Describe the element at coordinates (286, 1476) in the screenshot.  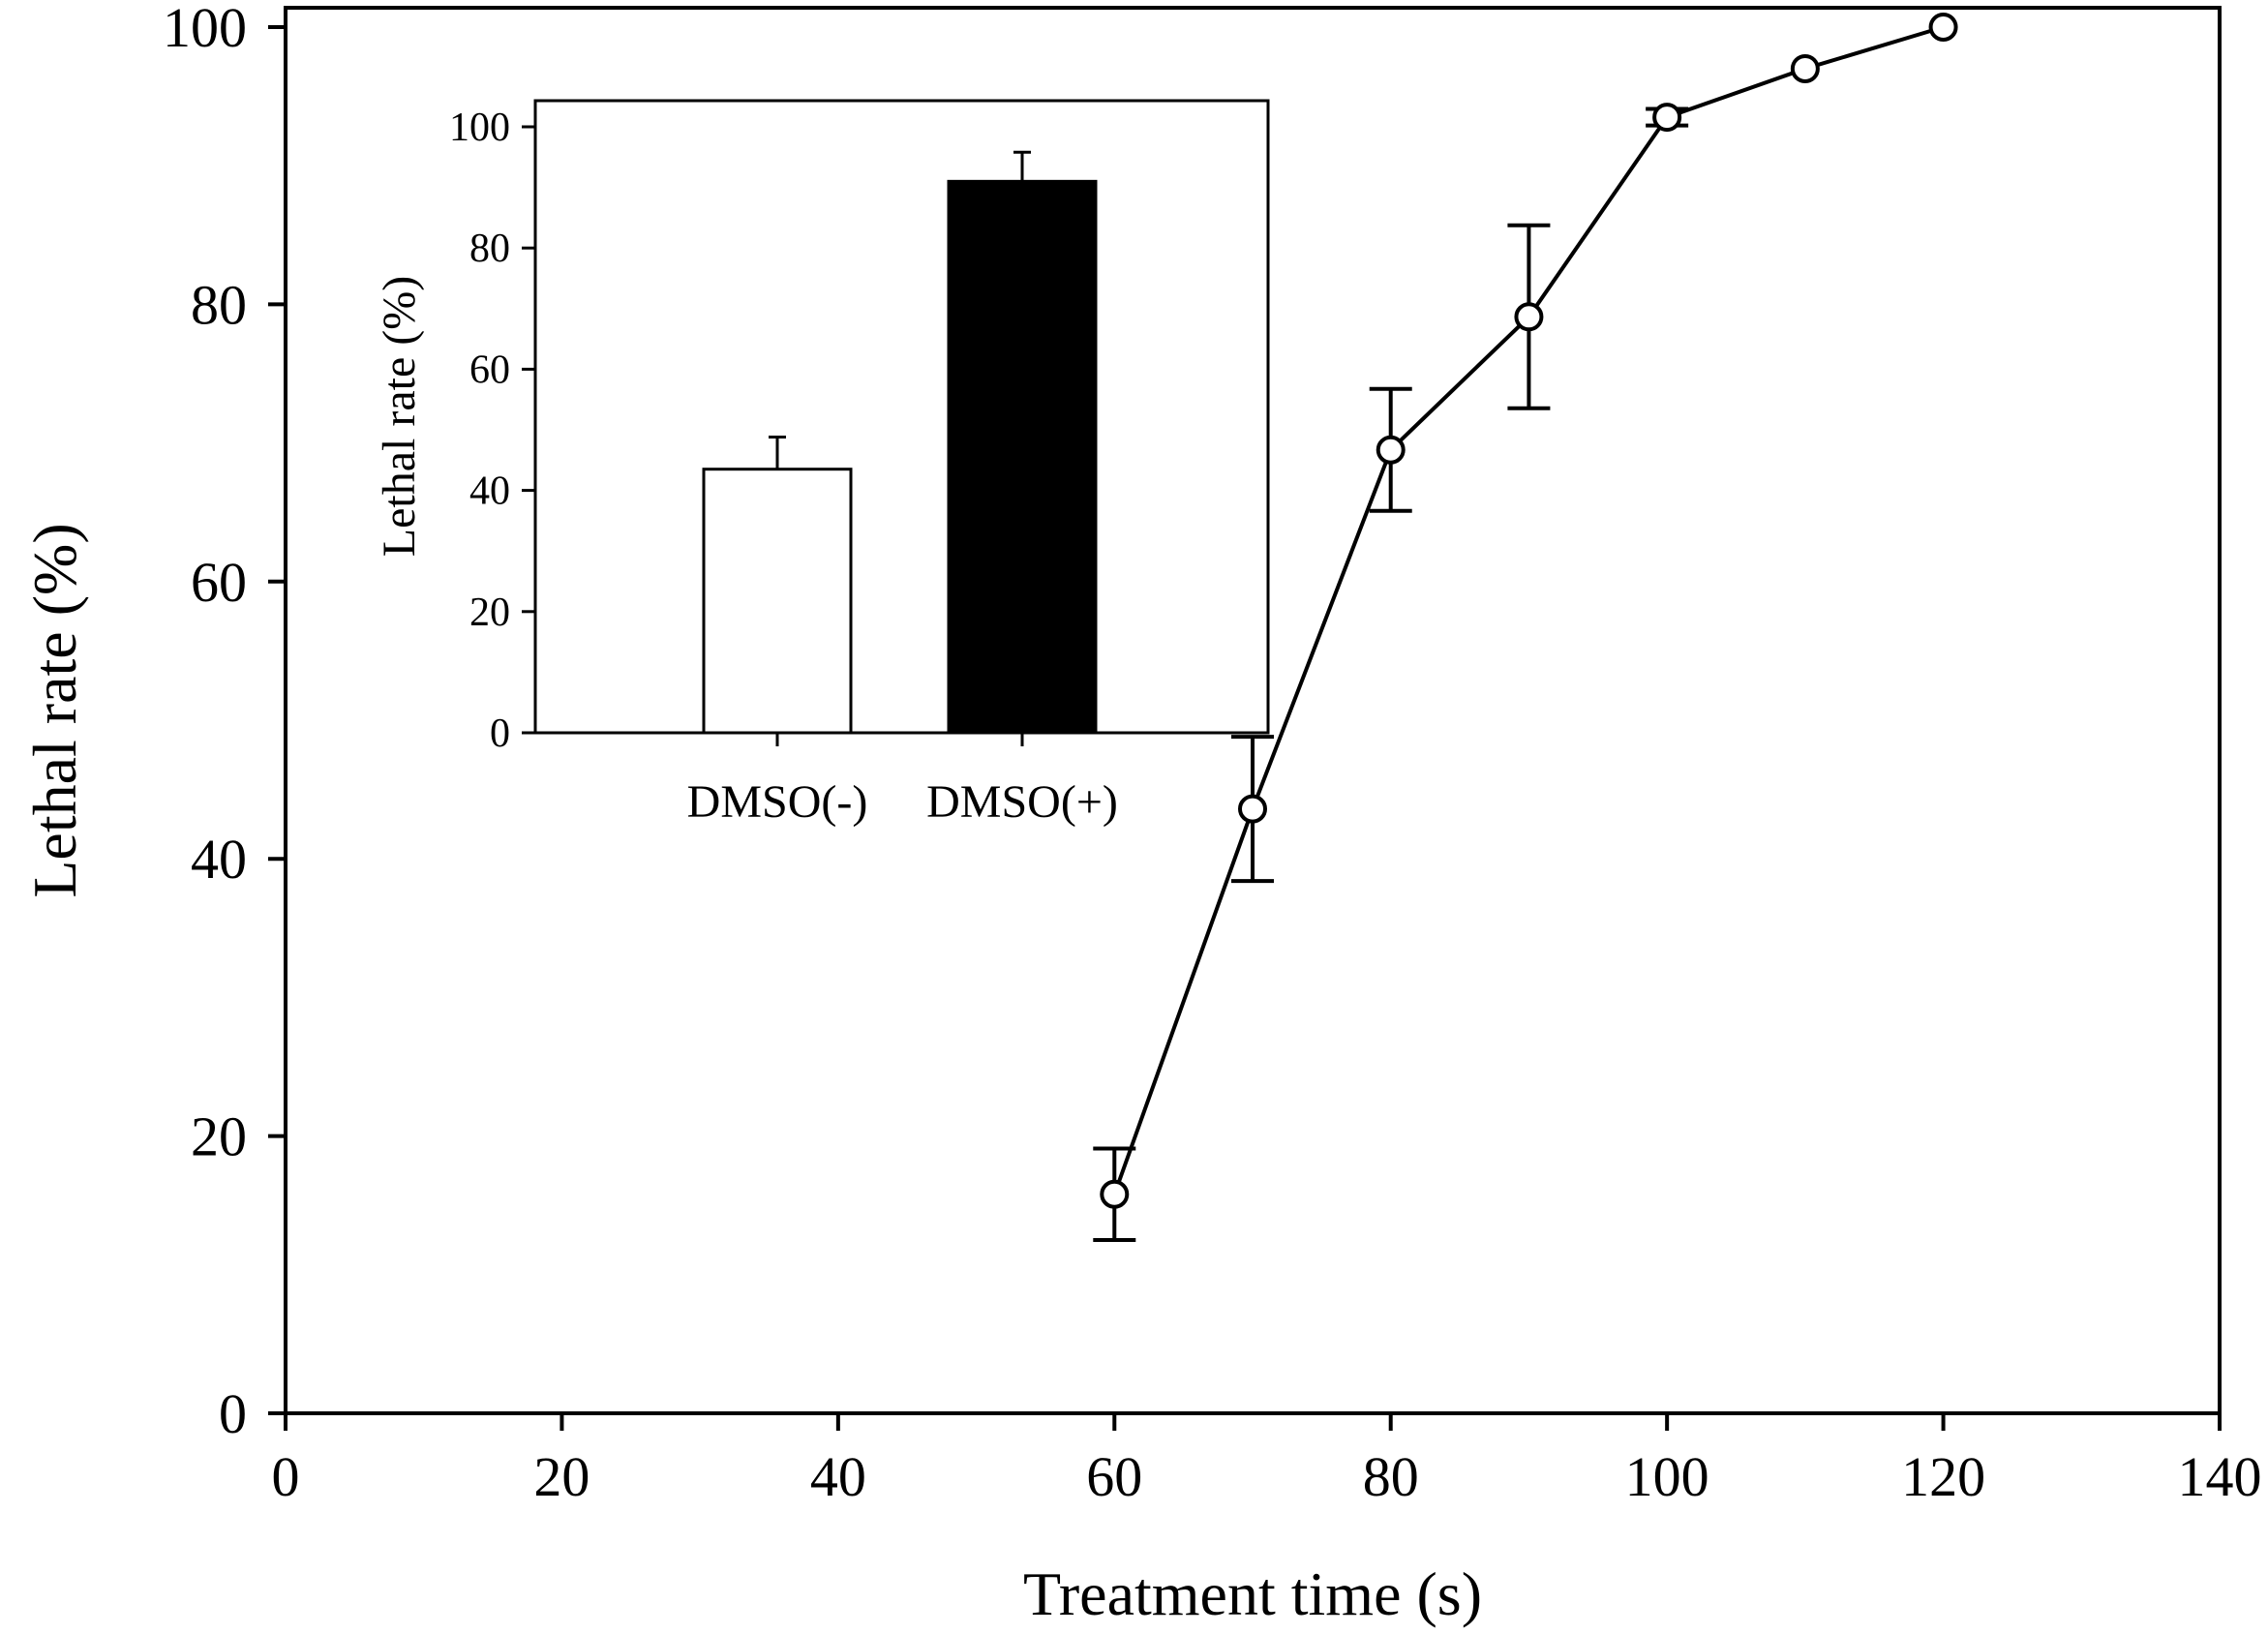
I see `x-tick-label: 0` at that location.